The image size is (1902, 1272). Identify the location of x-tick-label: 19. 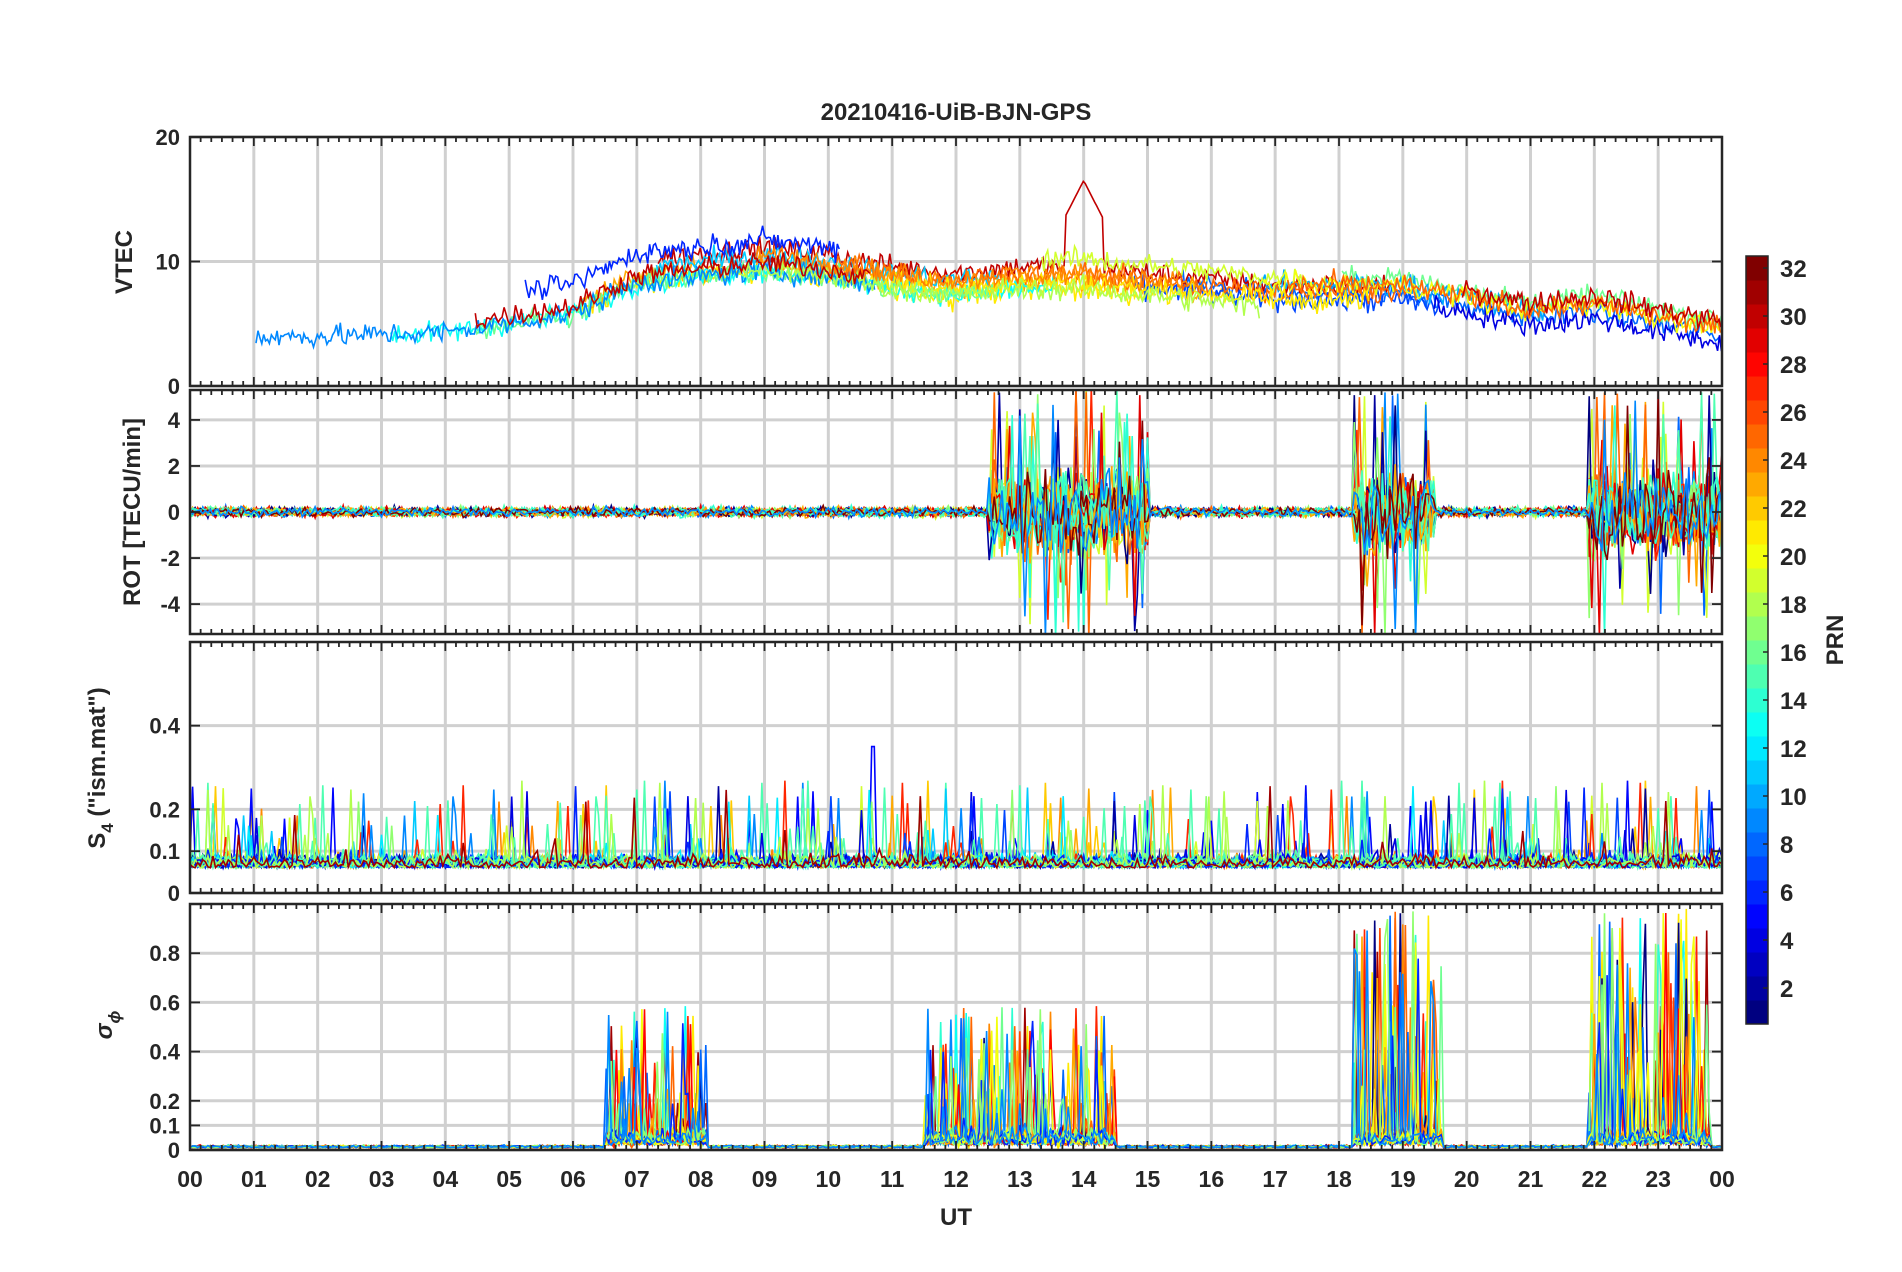
(1403, 1179).